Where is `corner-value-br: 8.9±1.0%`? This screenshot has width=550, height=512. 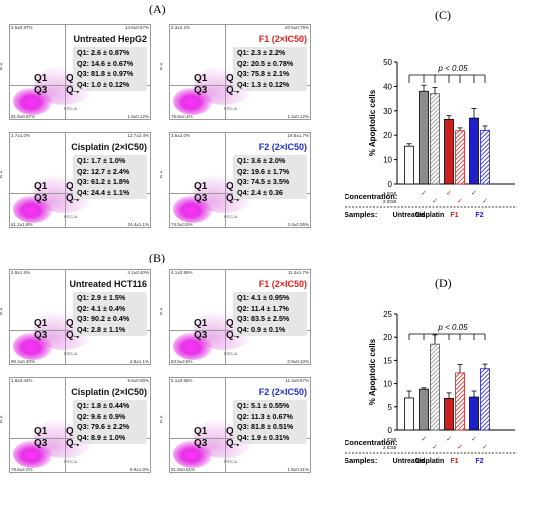
corner-value-br: 8.9±1.0% is located at coordinates (139, 469).